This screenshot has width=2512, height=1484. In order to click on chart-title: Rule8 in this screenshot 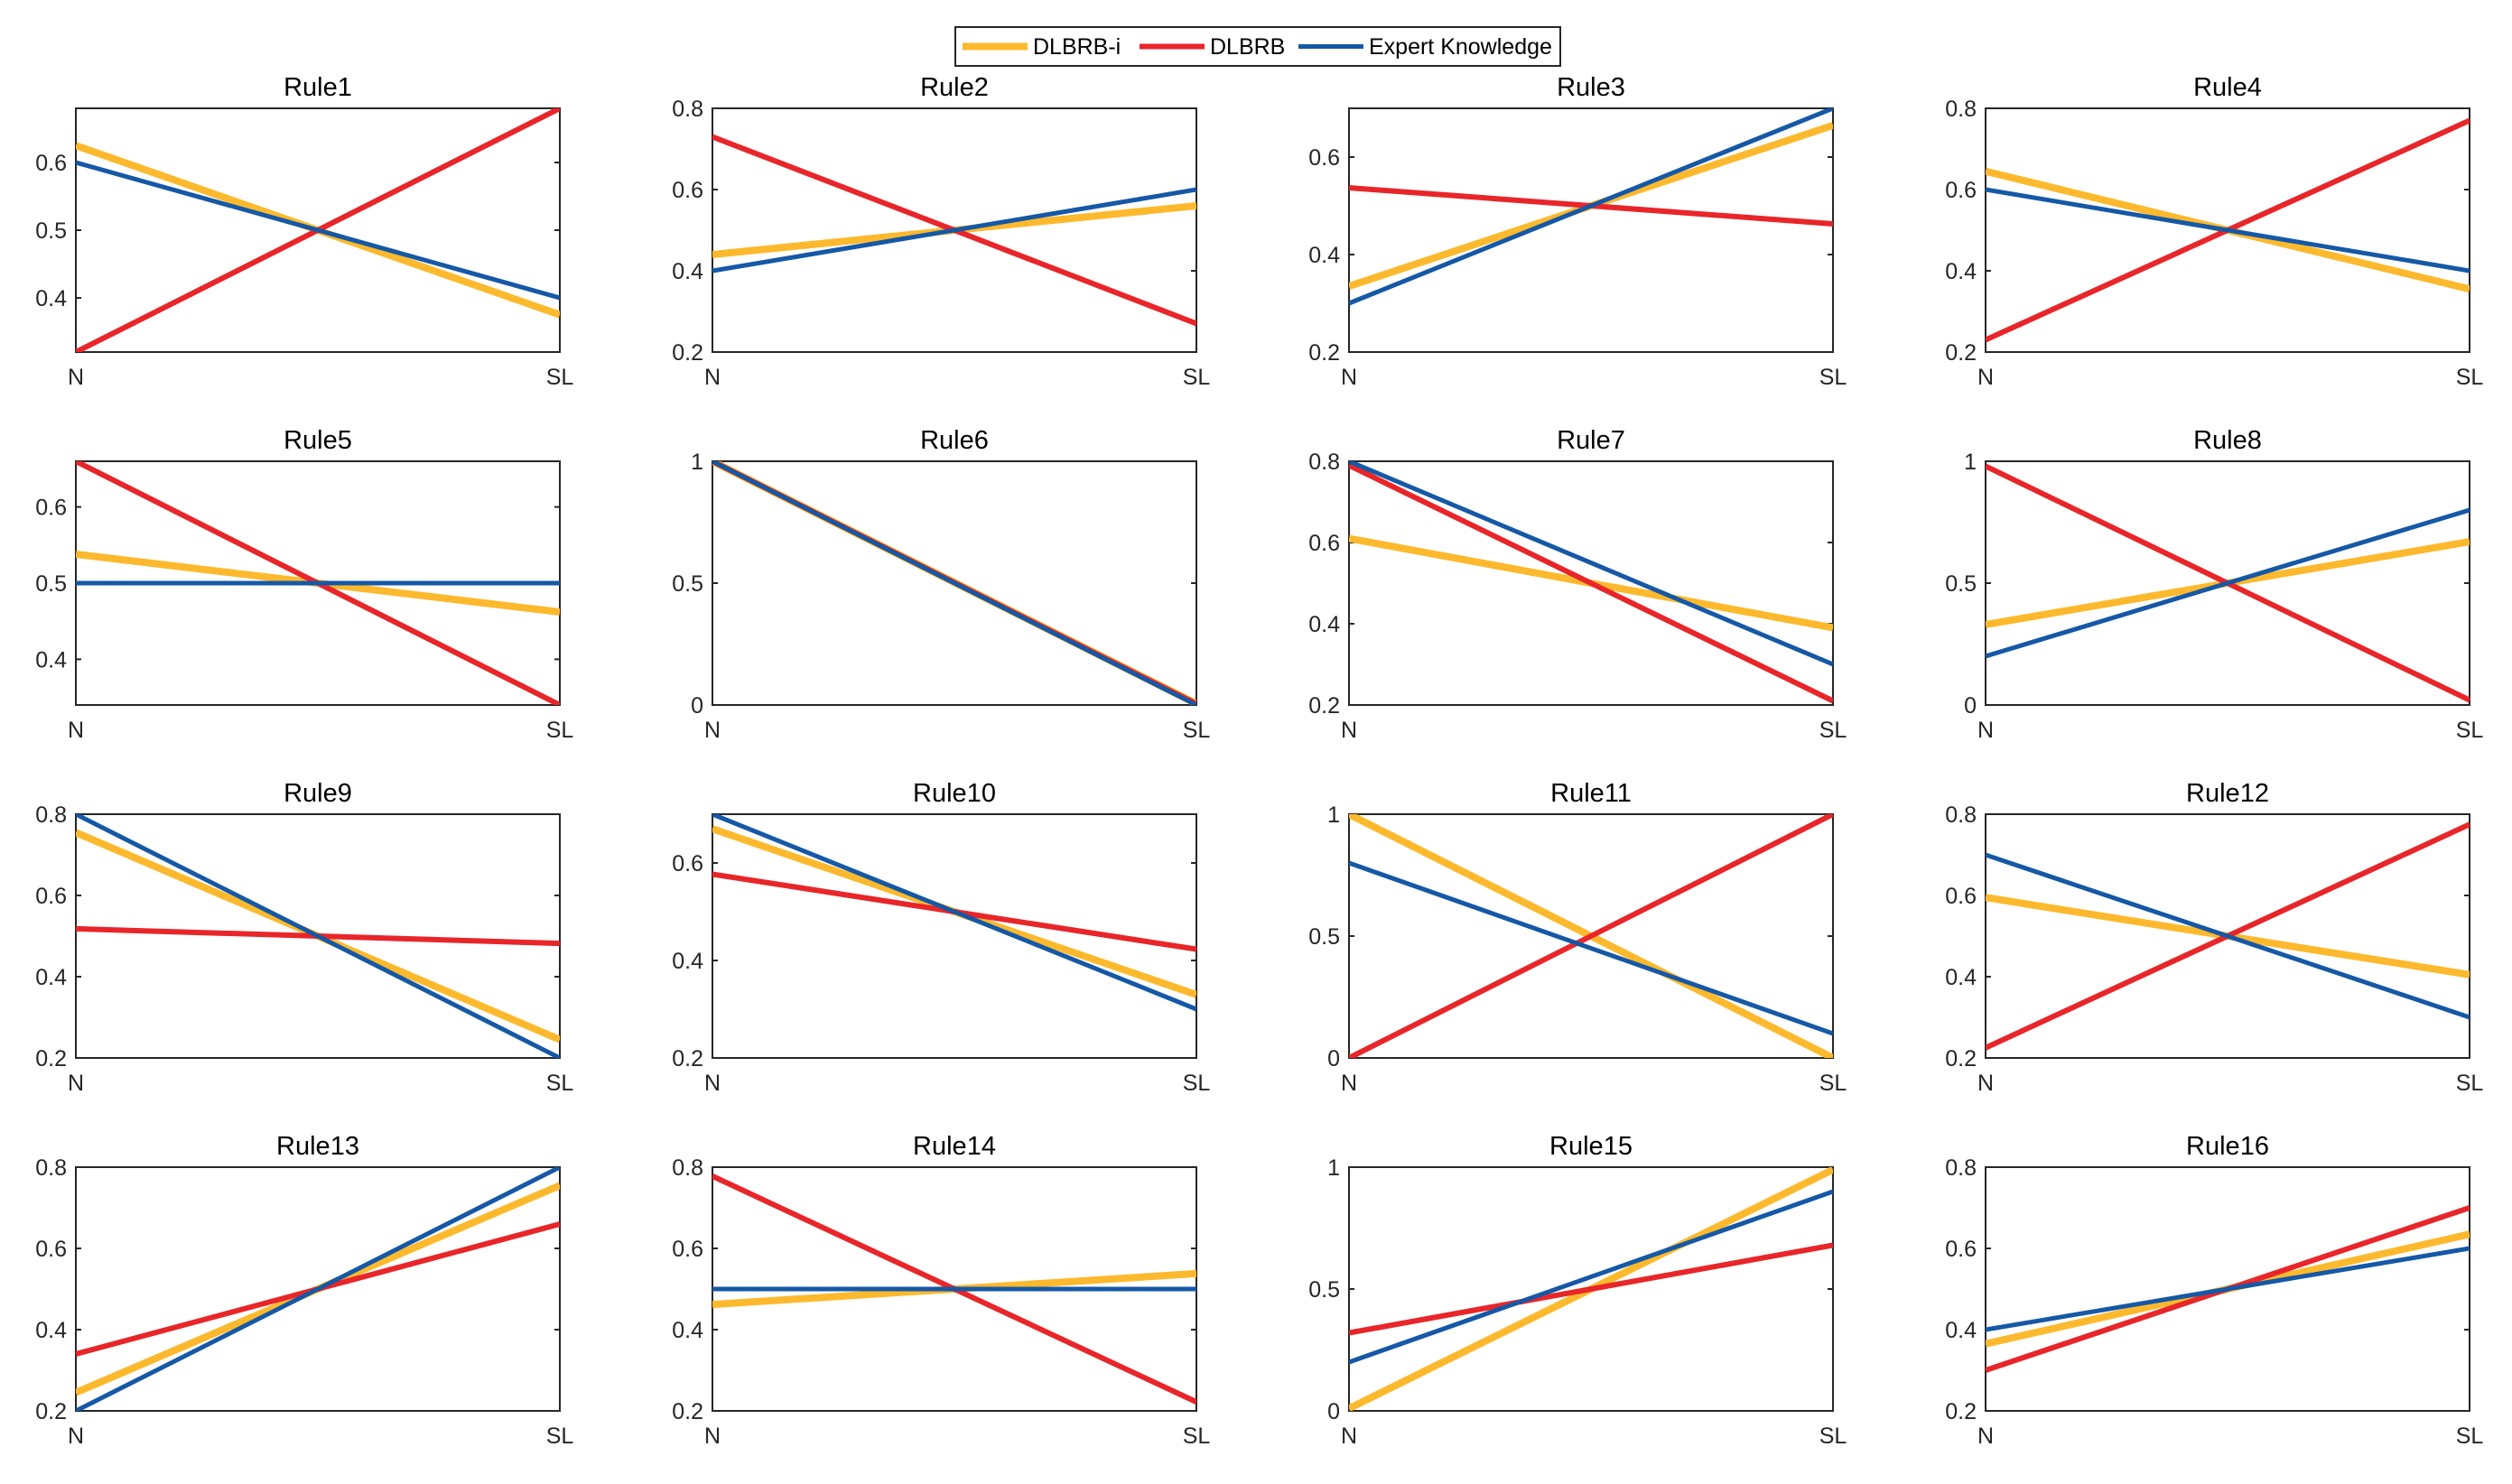, I will do `click(2227, 441)`.